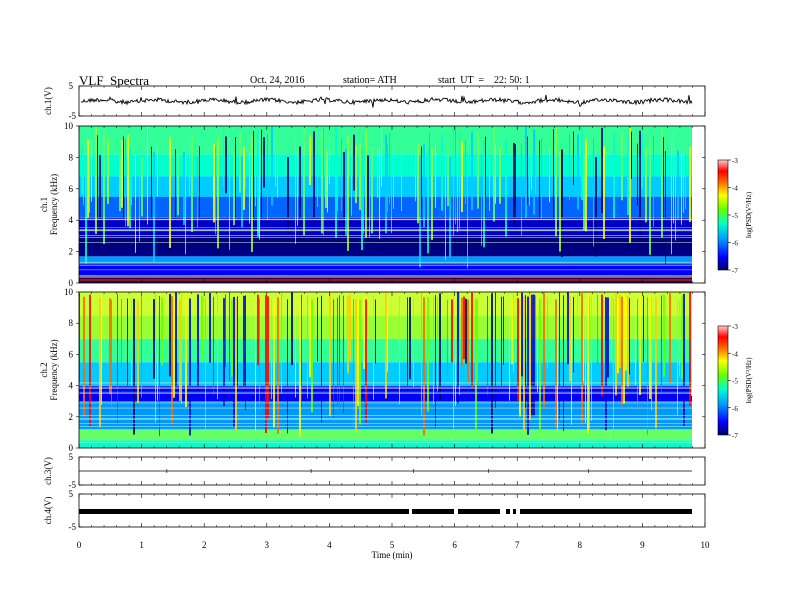  What do you see at coordinates (706, 545) in the screenshot?
I see `x-tick-label: 10` at bounding box center [706, 545].